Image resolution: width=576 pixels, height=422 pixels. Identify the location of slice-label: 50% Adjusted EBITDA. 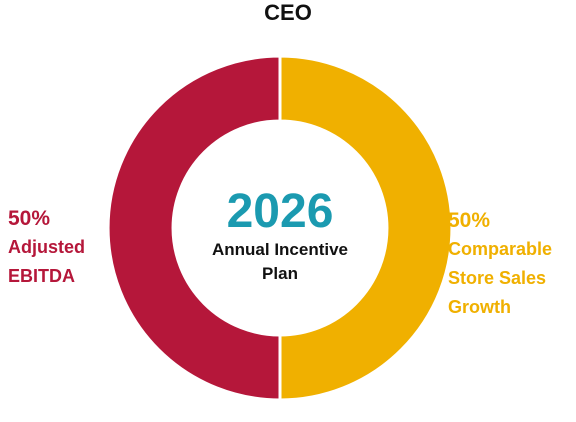
(63, 247).